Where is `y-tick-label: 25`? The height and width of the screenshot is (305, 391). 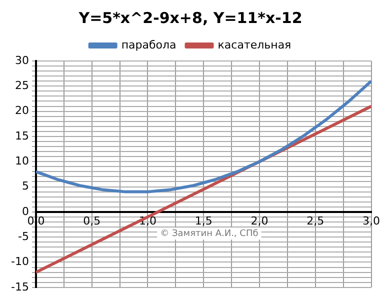 y-tick-label: 25 is located at coordinates (21, 85).